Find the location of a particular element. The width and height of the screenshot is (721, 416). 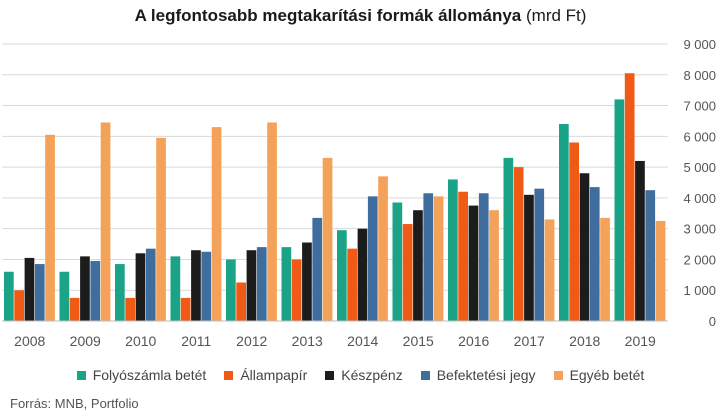

x-tick-label: 2012 is located at coordinates (251, 341).